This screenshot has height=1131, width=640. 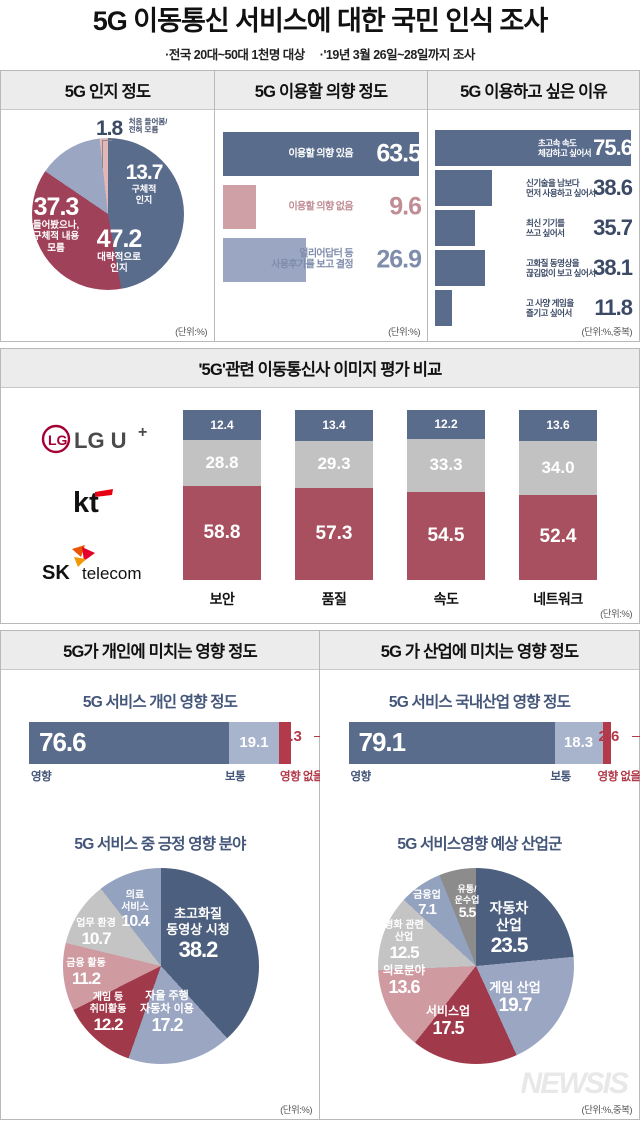 What do you see at coordinates (479, 844) in the screenshot?
I see `industry-pie-title: 5G 서비스영향 예상 산업군` at bounding box center [479, 844].